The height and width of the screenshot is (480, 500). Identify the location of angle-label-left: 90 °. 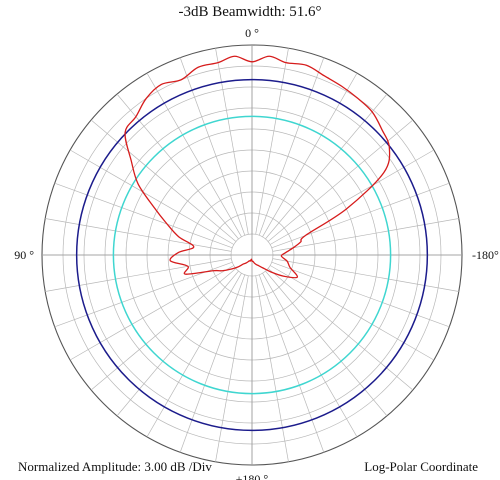
(24, 255).